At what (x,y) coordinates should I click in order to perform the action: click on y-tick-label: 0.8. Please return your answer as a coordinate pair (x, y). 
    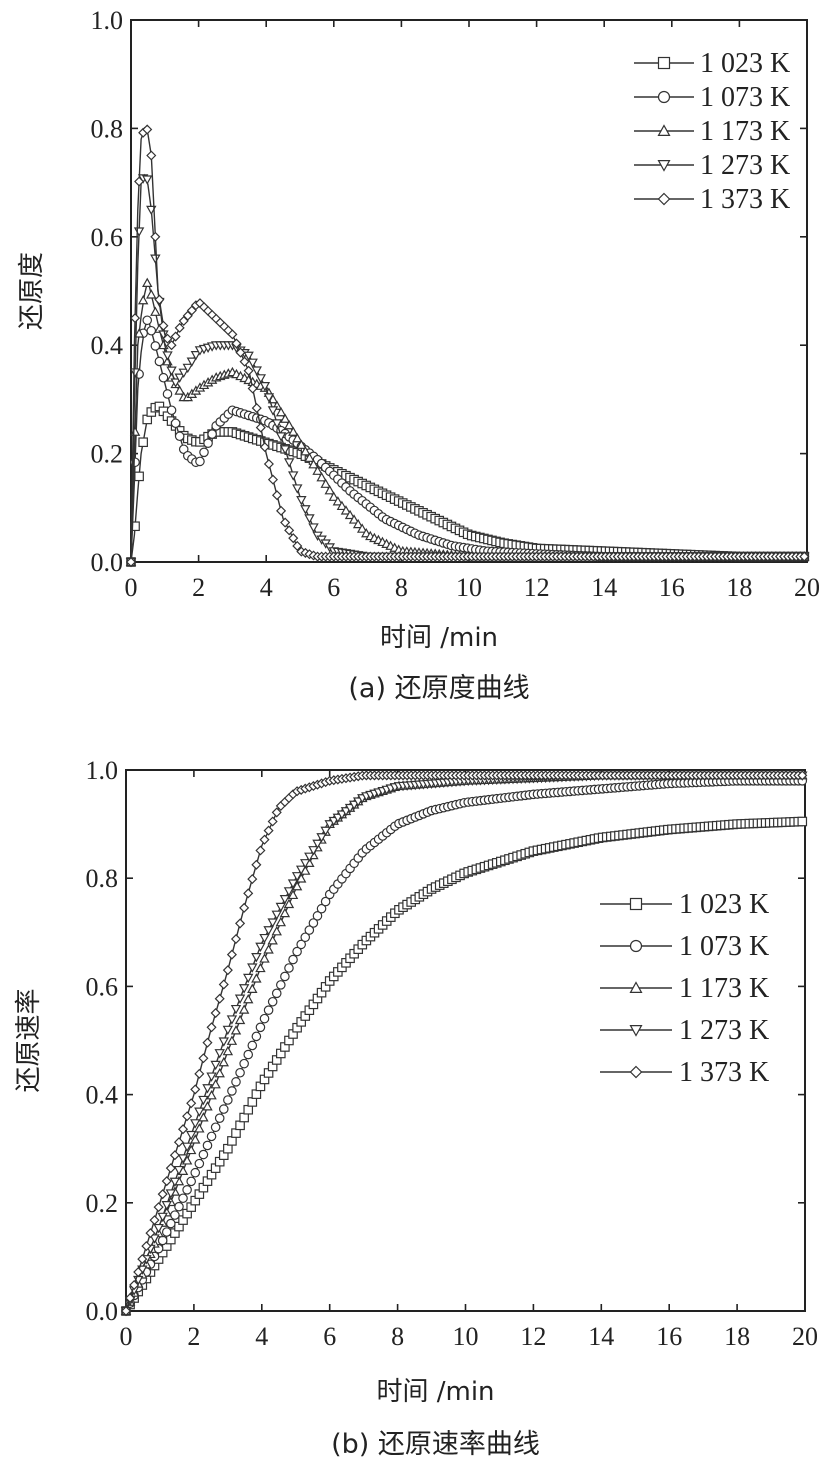
    Looking at the image, I should click on (102, 878).